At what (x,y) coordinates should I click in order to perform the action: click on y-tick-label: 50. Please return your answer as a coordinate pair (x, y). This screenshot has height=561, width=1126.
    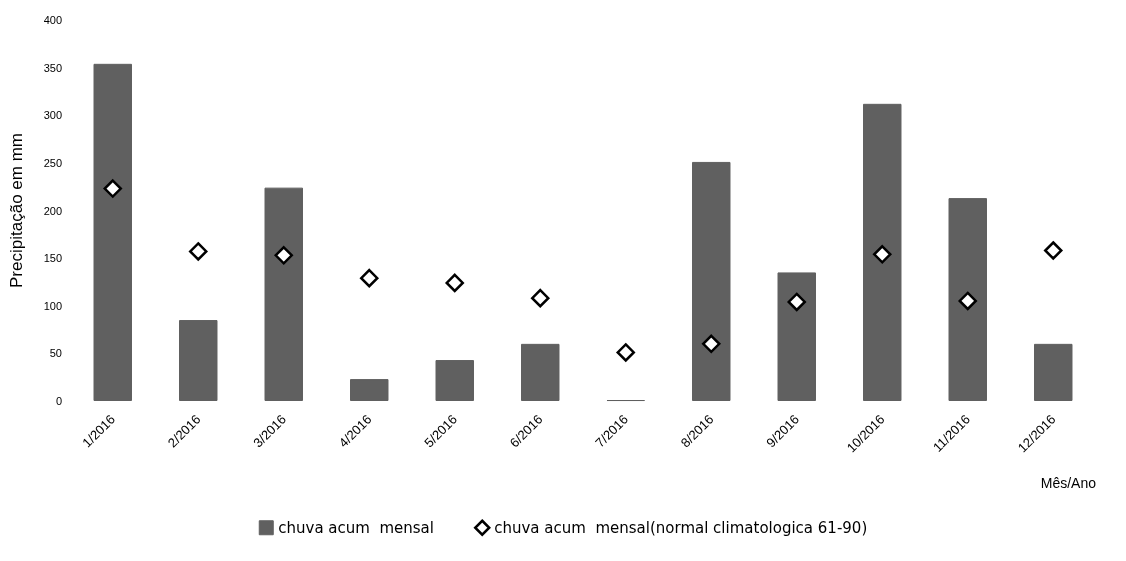
    Looking at the image, I should click on (55, 353).